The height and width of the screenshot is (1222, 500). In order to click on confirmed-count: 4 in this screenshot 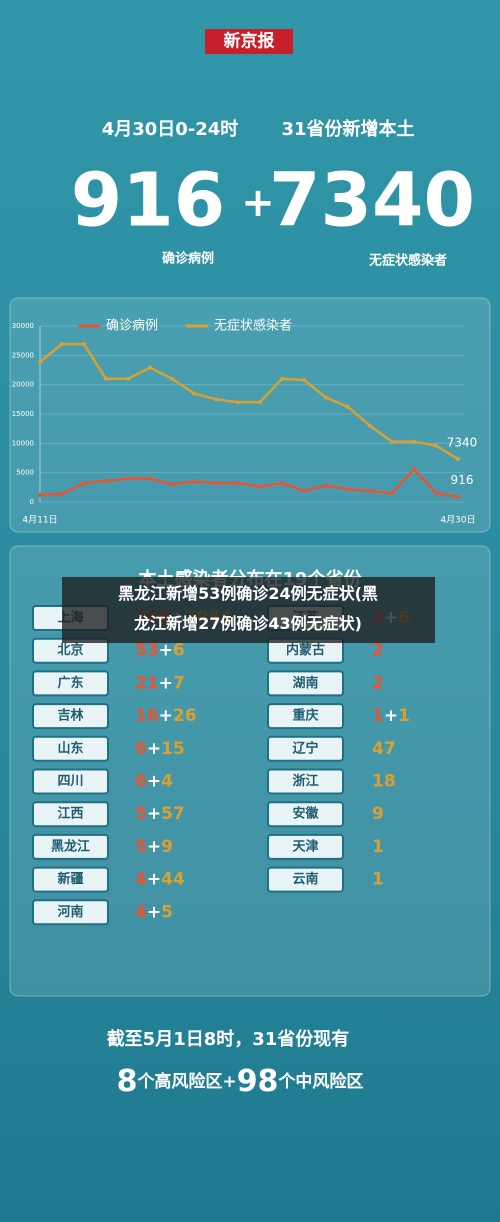, I will do `click(141, 912)`.